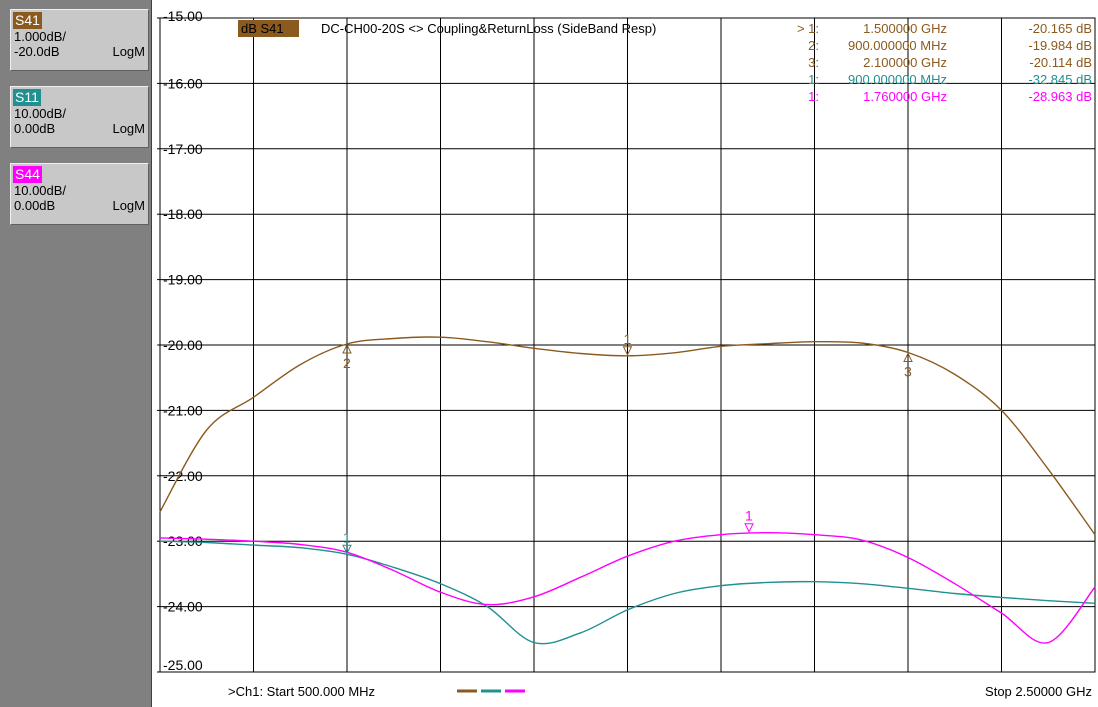 The image size is (1098, 707). Describe the element at coordinates (79, 40) in the screenshot. I see `trace-box-s41: S41 1.000dB/ -20.0dB LogM` at that location.